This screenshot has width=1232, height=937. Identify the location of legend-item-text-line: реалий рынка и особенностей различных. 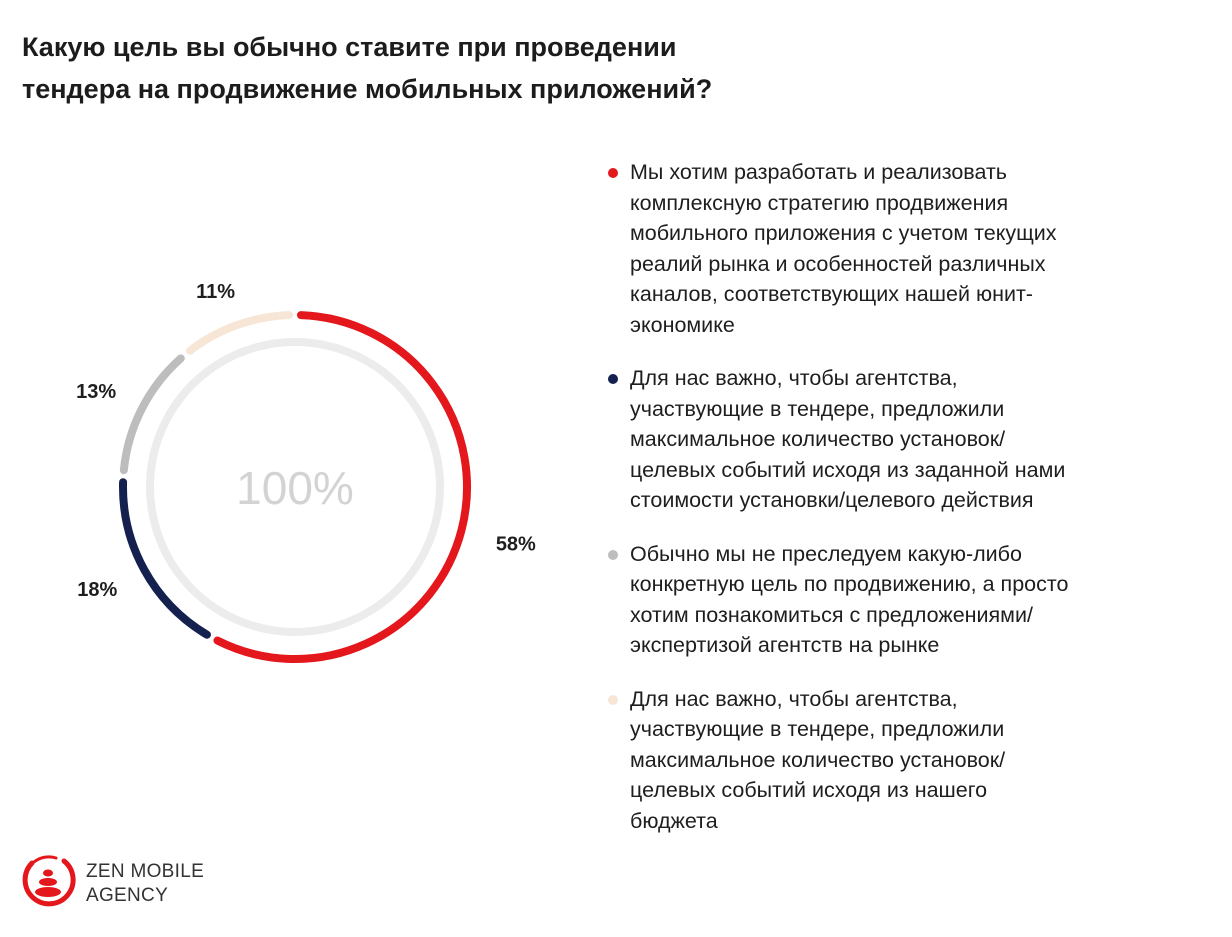
(838, 263).